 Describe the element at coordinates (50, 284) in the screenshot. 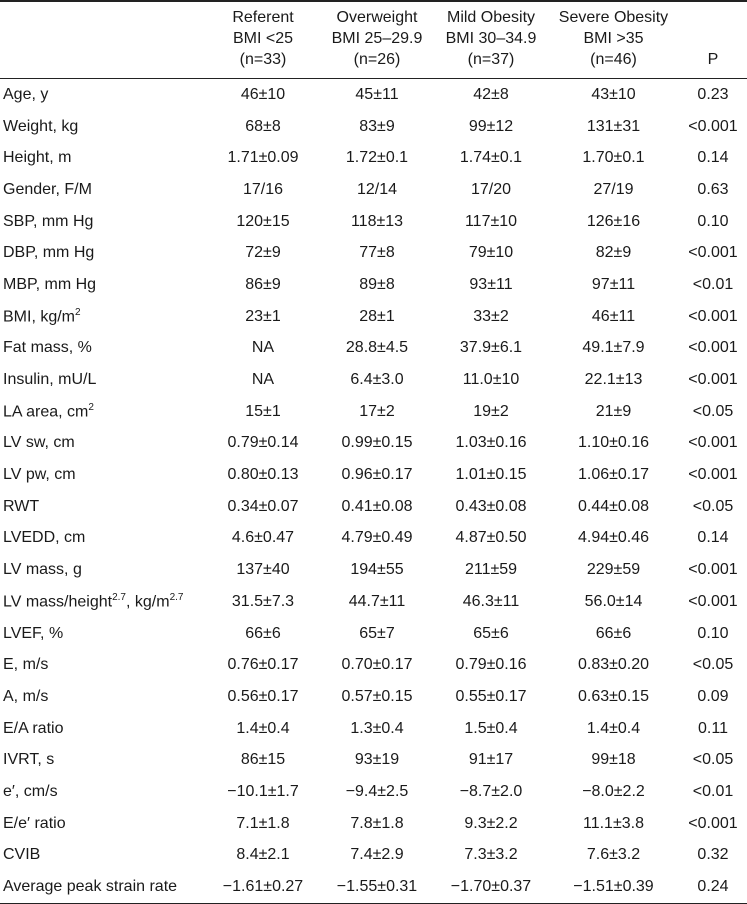

I see `row-label: MBP, mm Hg` at that location.